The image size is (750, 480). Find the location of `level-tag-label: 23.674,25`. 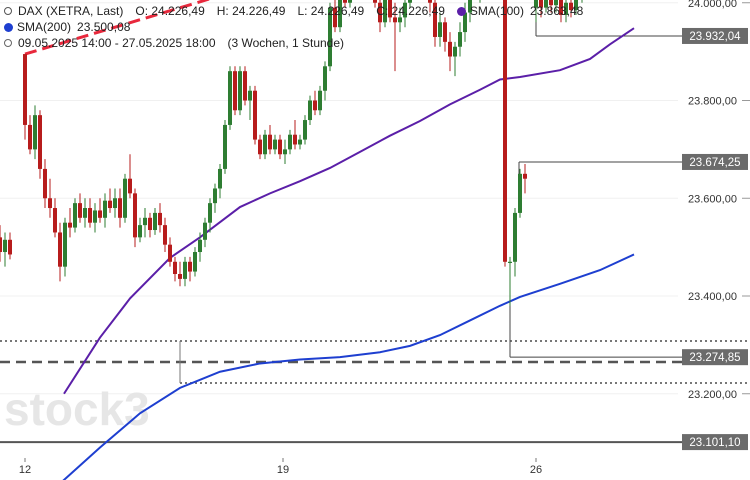

level-tag-label: 23.674,25 is located at coordinates (714, 163).